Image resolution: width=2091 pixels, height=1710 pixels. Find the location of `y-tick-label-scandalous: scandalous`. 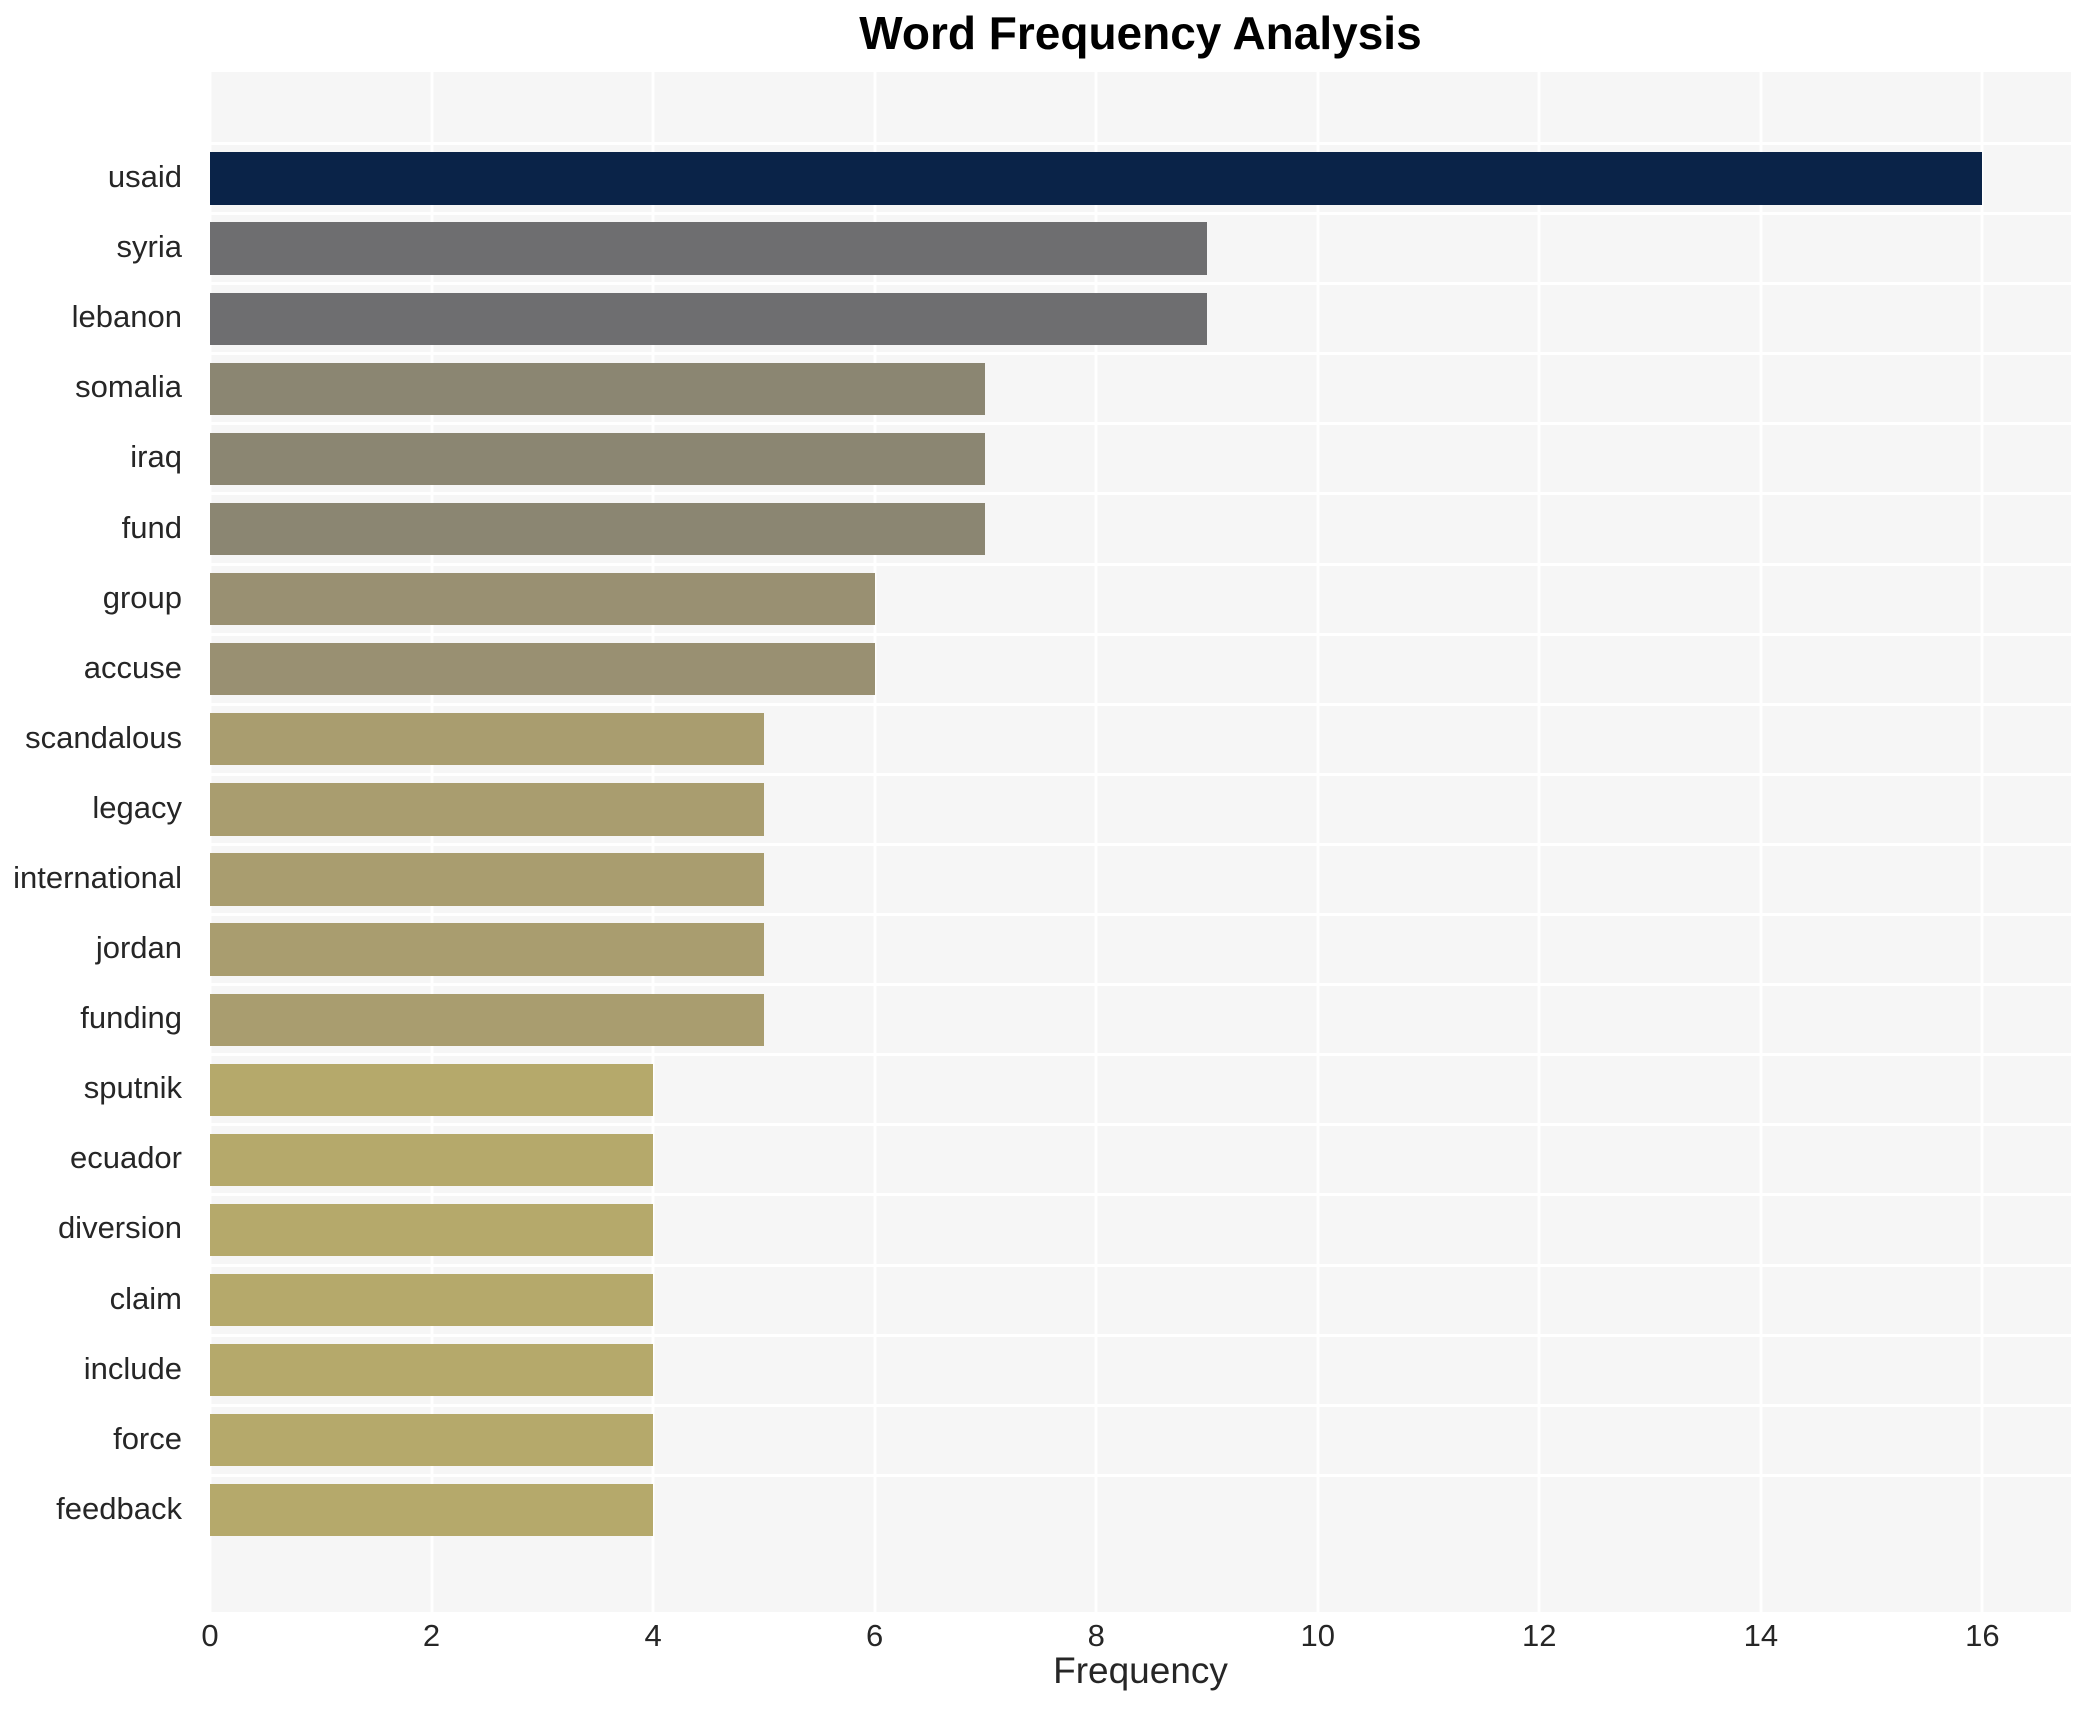

y-tick-label-scandalous: scandalous is located at coordinates (103, 737).